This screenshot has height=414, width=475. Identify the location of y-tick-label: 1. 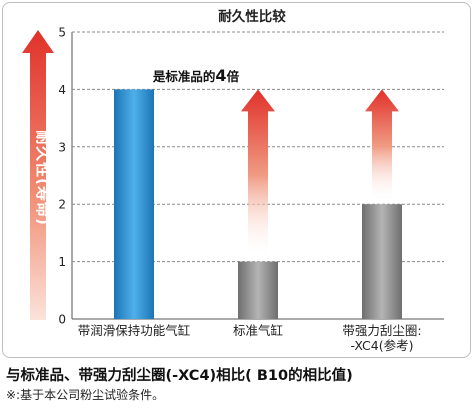
(62, 262).